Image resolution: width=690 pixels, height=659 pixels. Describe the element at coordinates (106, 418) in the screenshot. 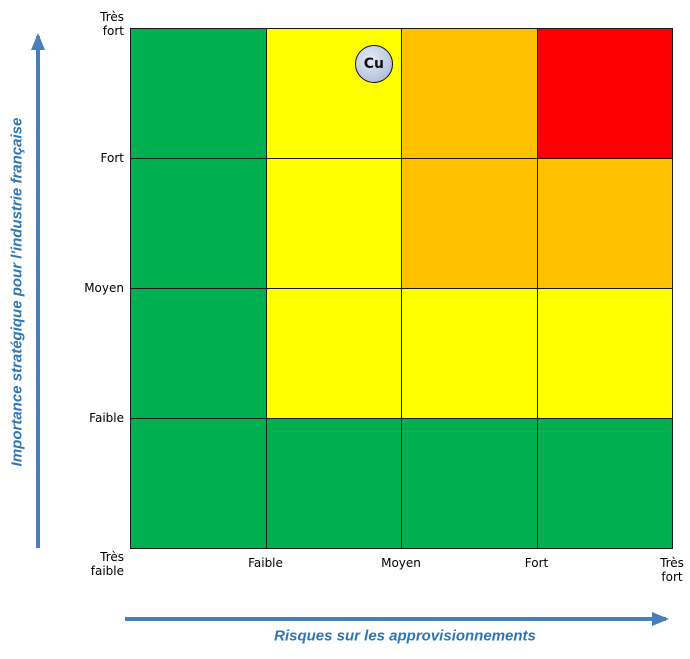

I see `y-tick-faible: Faible` at that location.